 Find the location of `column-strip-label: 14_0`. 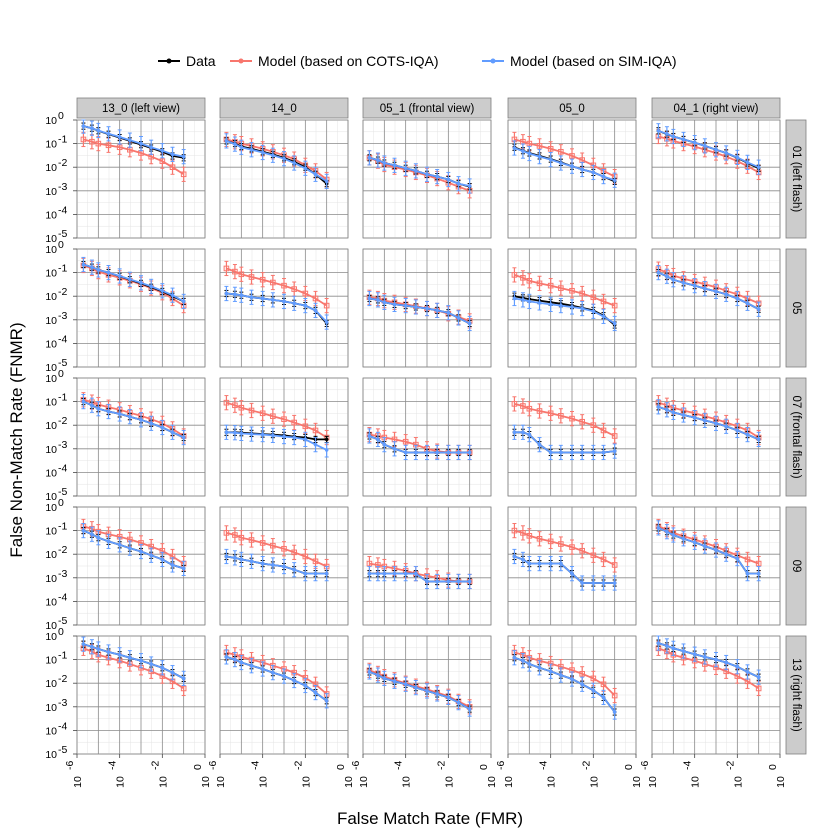

column-strip-label: 14_0 is located at coordinates (284, 109).